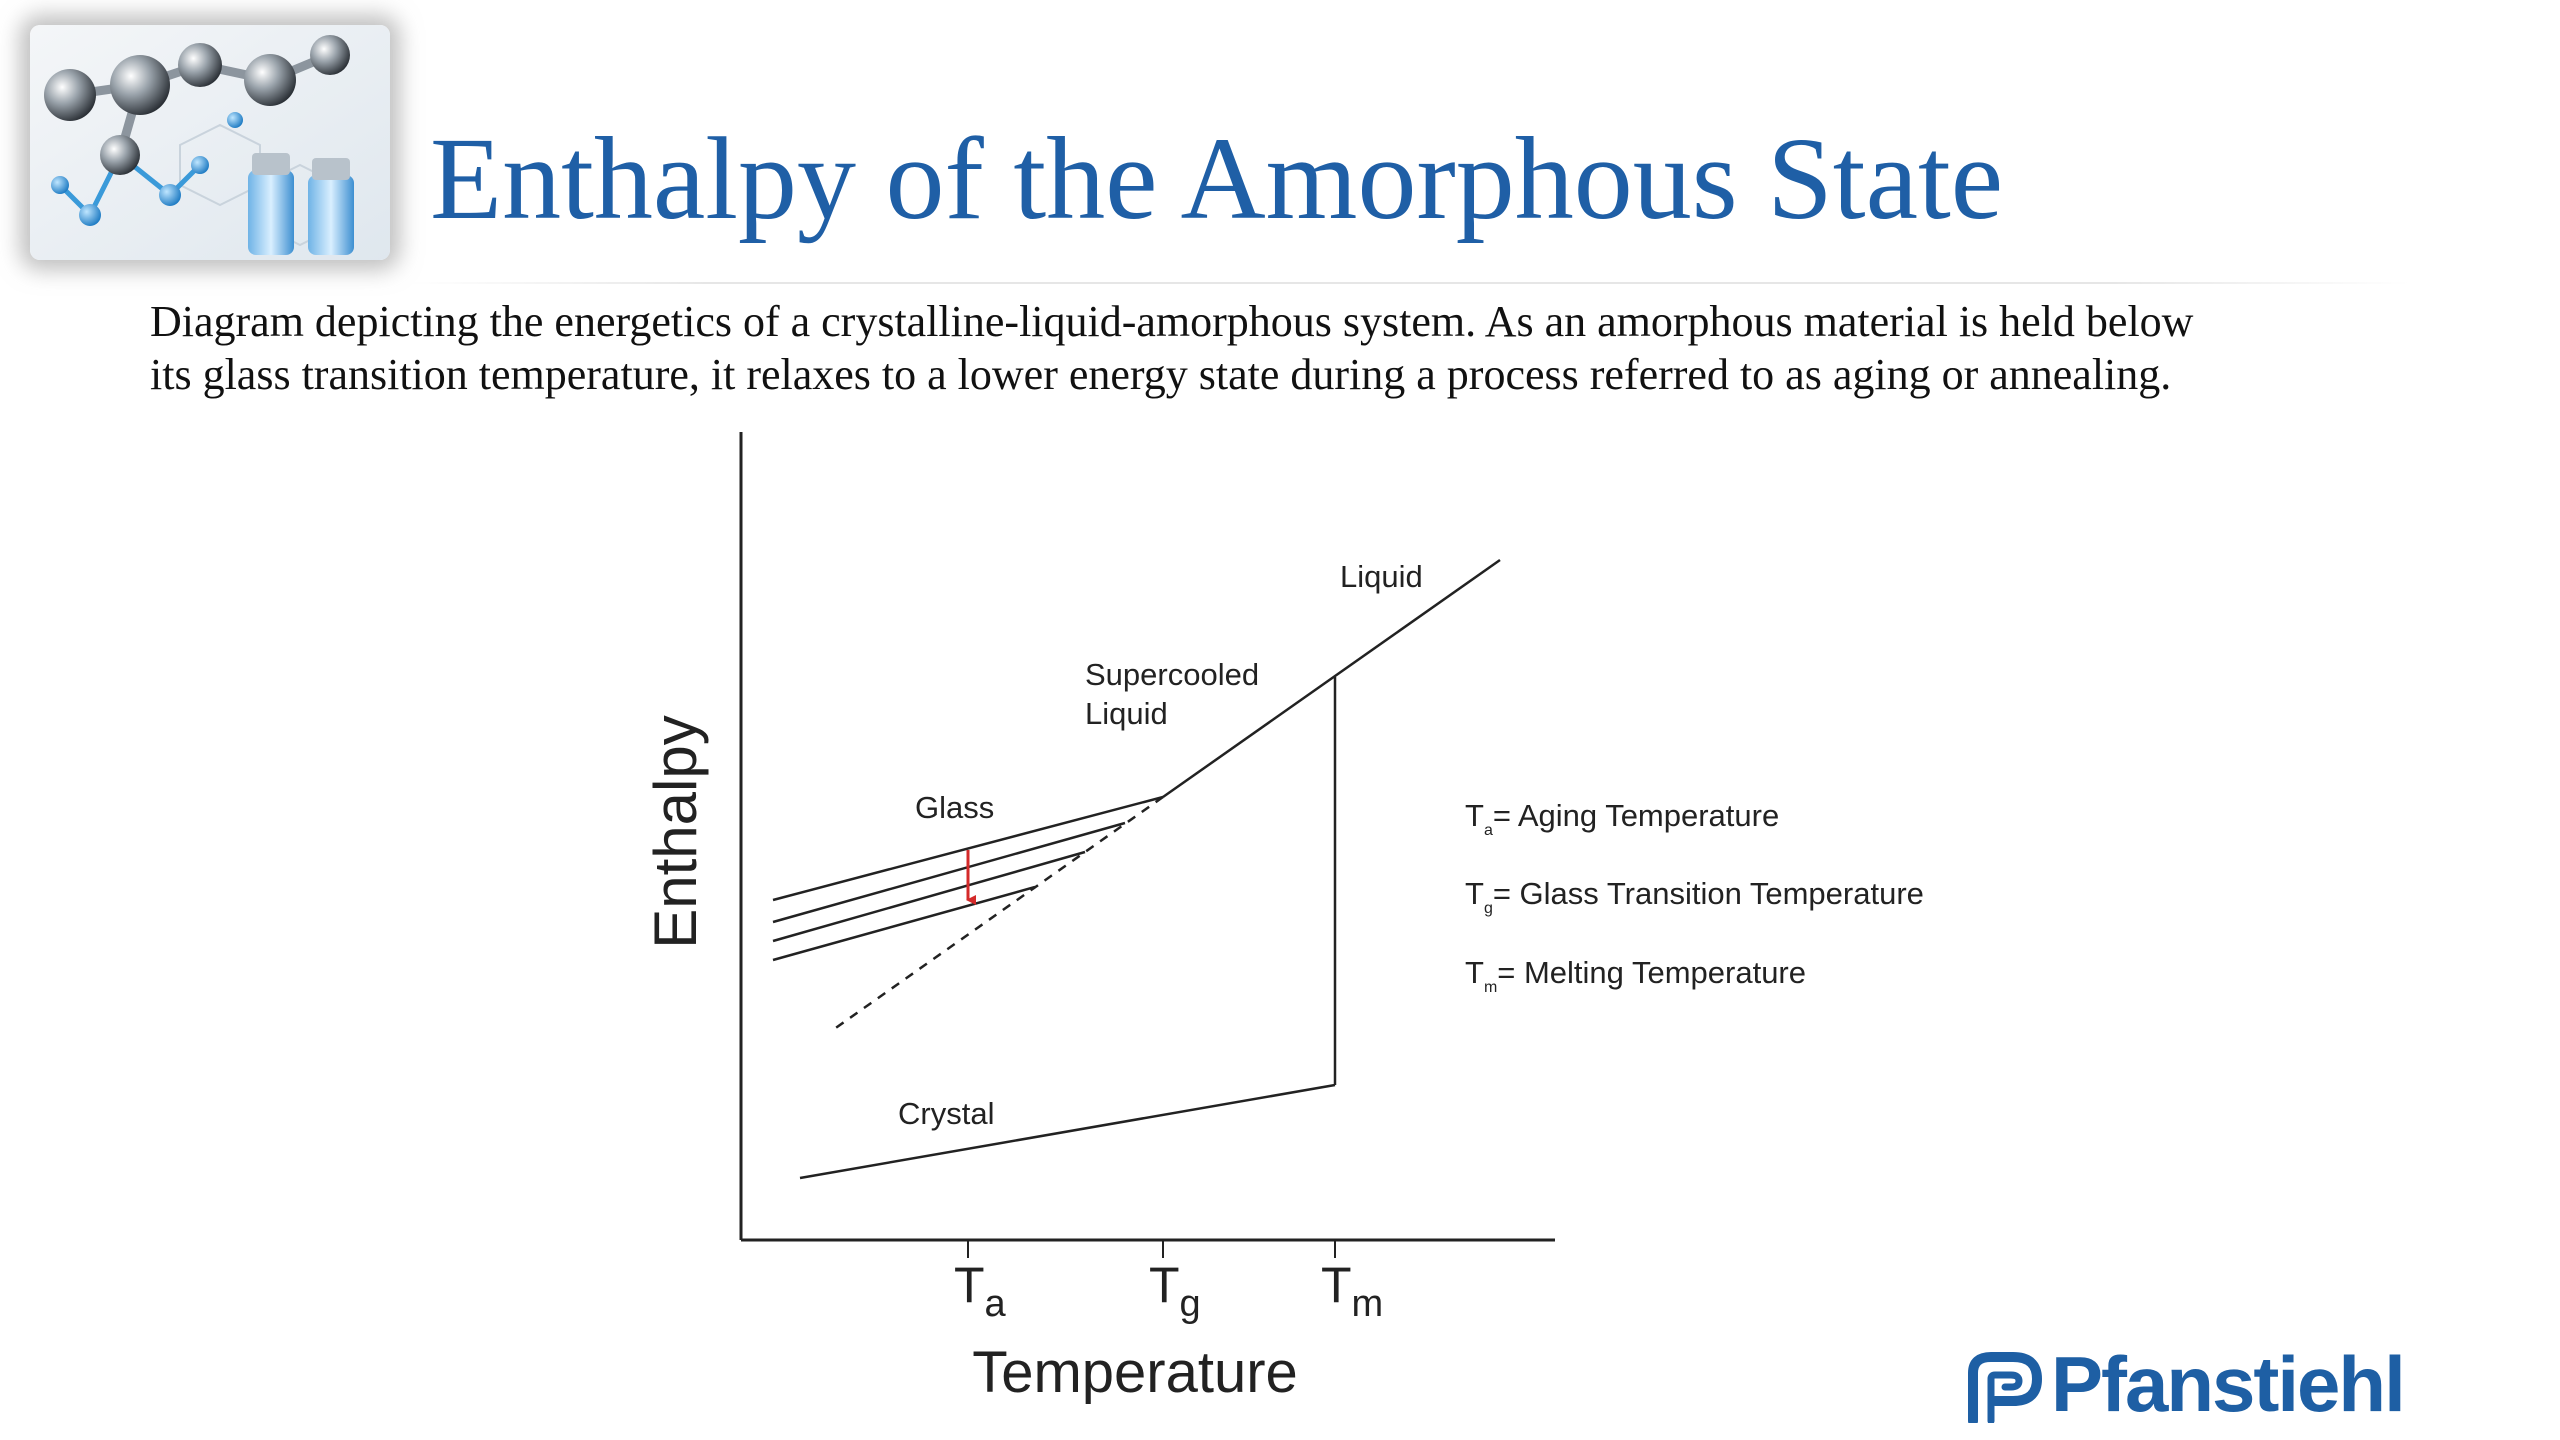  I want to click on tick-label-ta-main: T, so click(969, 1285).